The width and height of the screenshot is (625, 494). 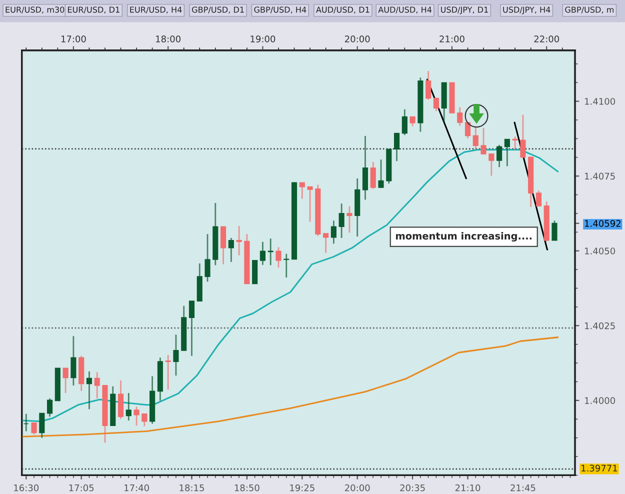 I want to click on text: GBP/USD, m, so click(x=589, y=10).